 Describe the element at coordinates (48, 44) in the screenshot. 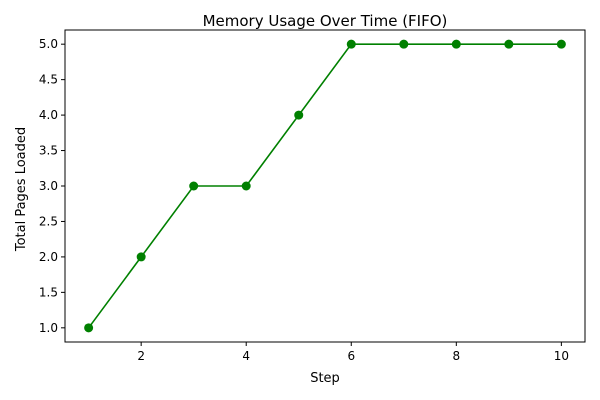

I see `y-tick-label: 5.0` at that location.